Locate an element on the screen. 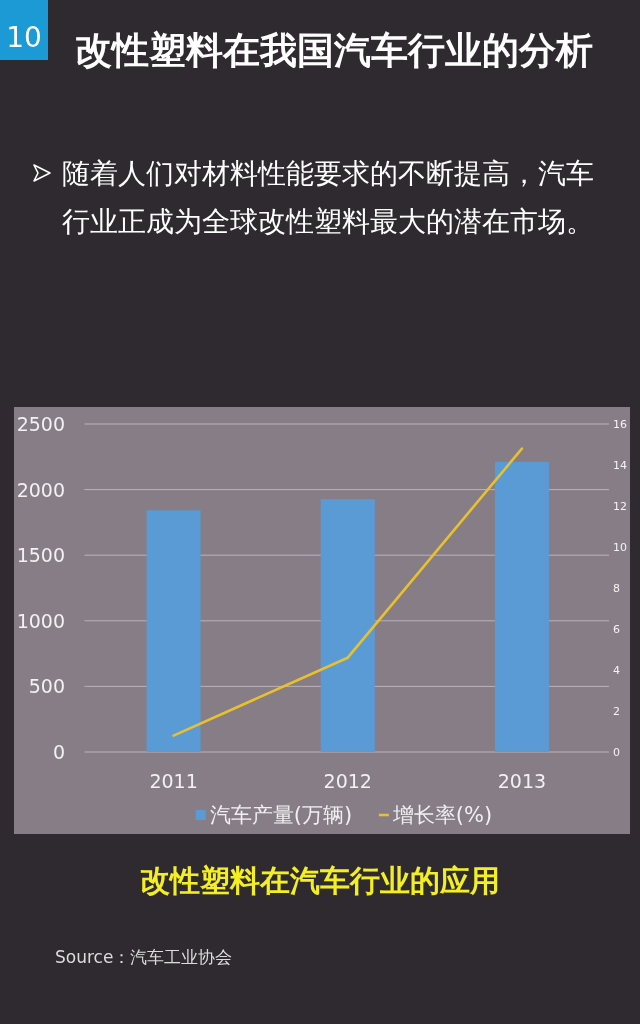  x-tick-label: 2013 is located at coordinates (522, 781).